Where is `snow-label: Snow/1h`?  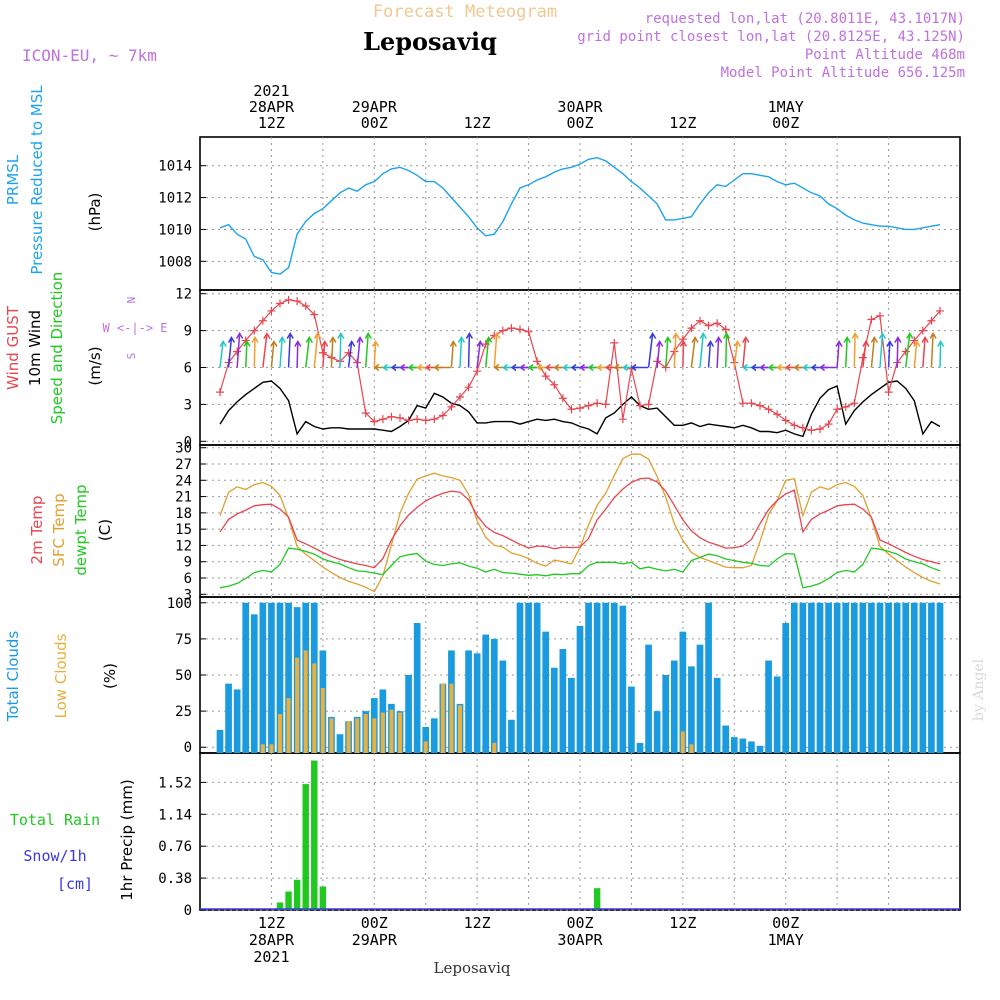
snow-label: Snow/1h is located at coordinates (54, 856).